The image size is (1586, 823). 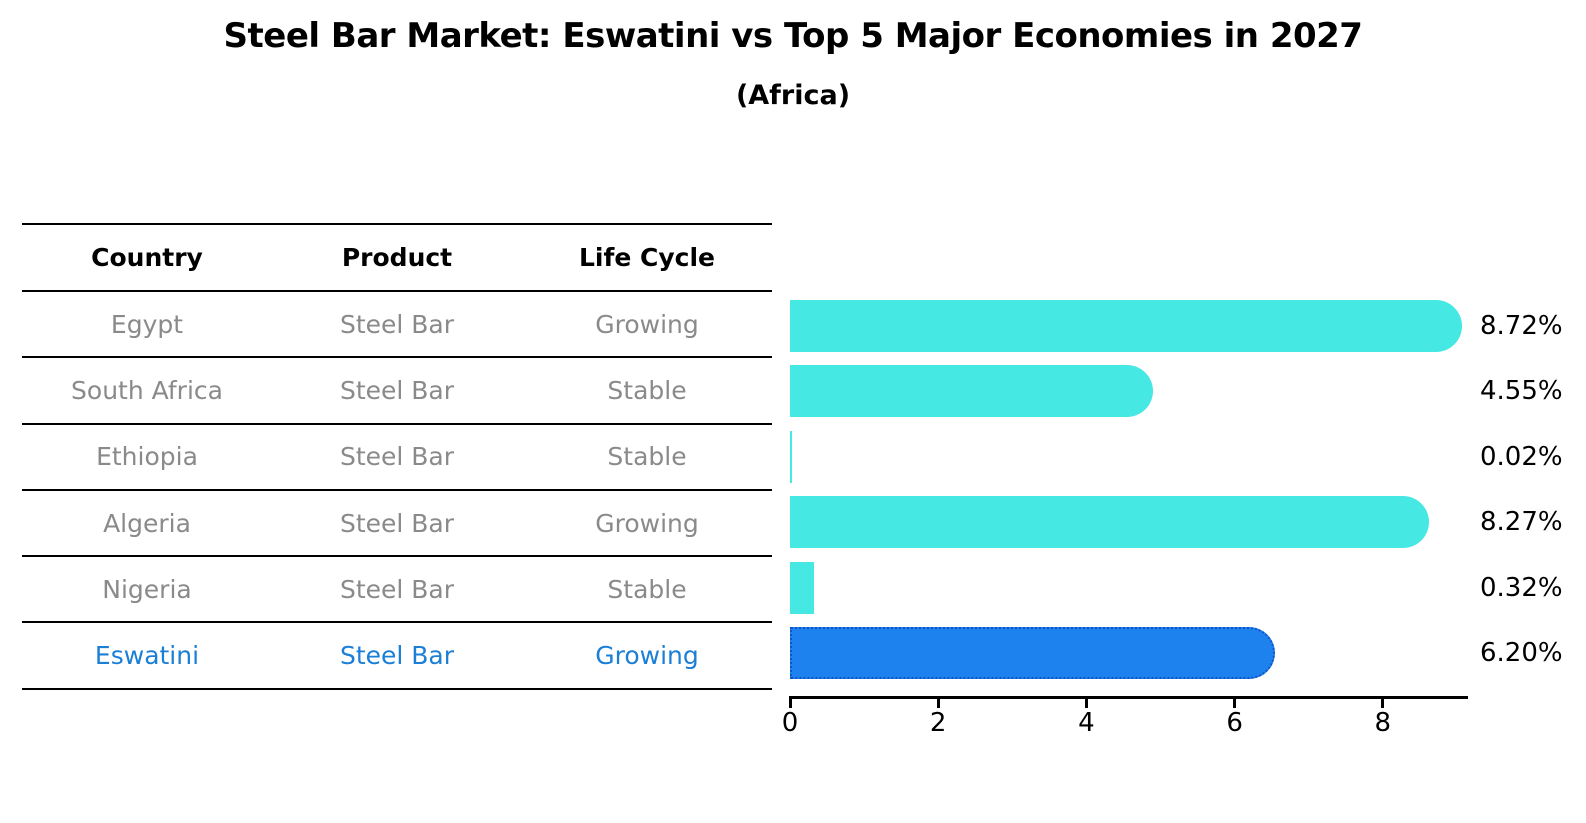 What do you see at coordinates (147, 656) in the screenshot?
I see `table-cell-country: Eswatini` at bounding box center [147, 656].